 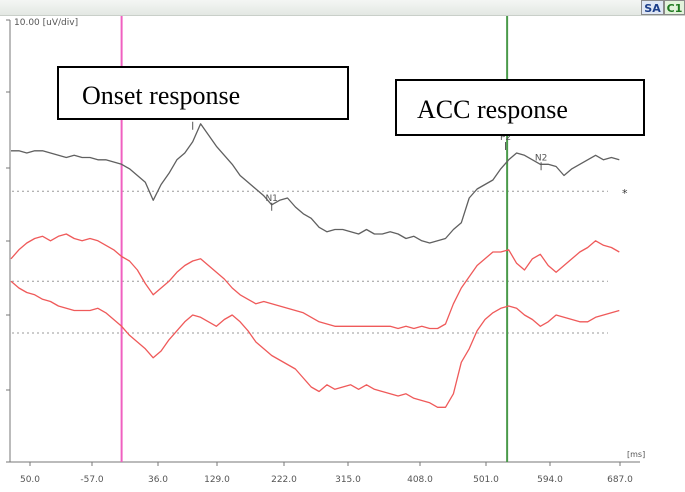 What do you see at coordinates (46, 23) in the screenshot?
I see `y-scale-label: 10.00 [uV/div]` at bounding box center [46, 23].